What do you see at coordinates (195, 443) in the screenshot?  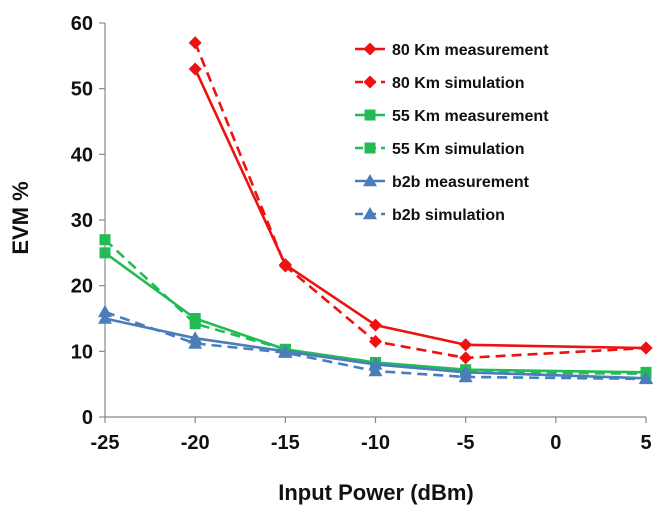 I see `x-tick-label: -20` at bounding box center [195, 443].